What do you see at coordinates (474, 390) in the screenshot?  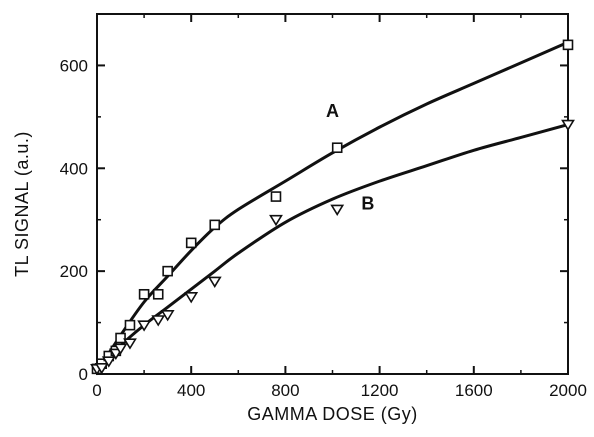 I see `x-tick-label: 1600` at bounding box center [474, 390].